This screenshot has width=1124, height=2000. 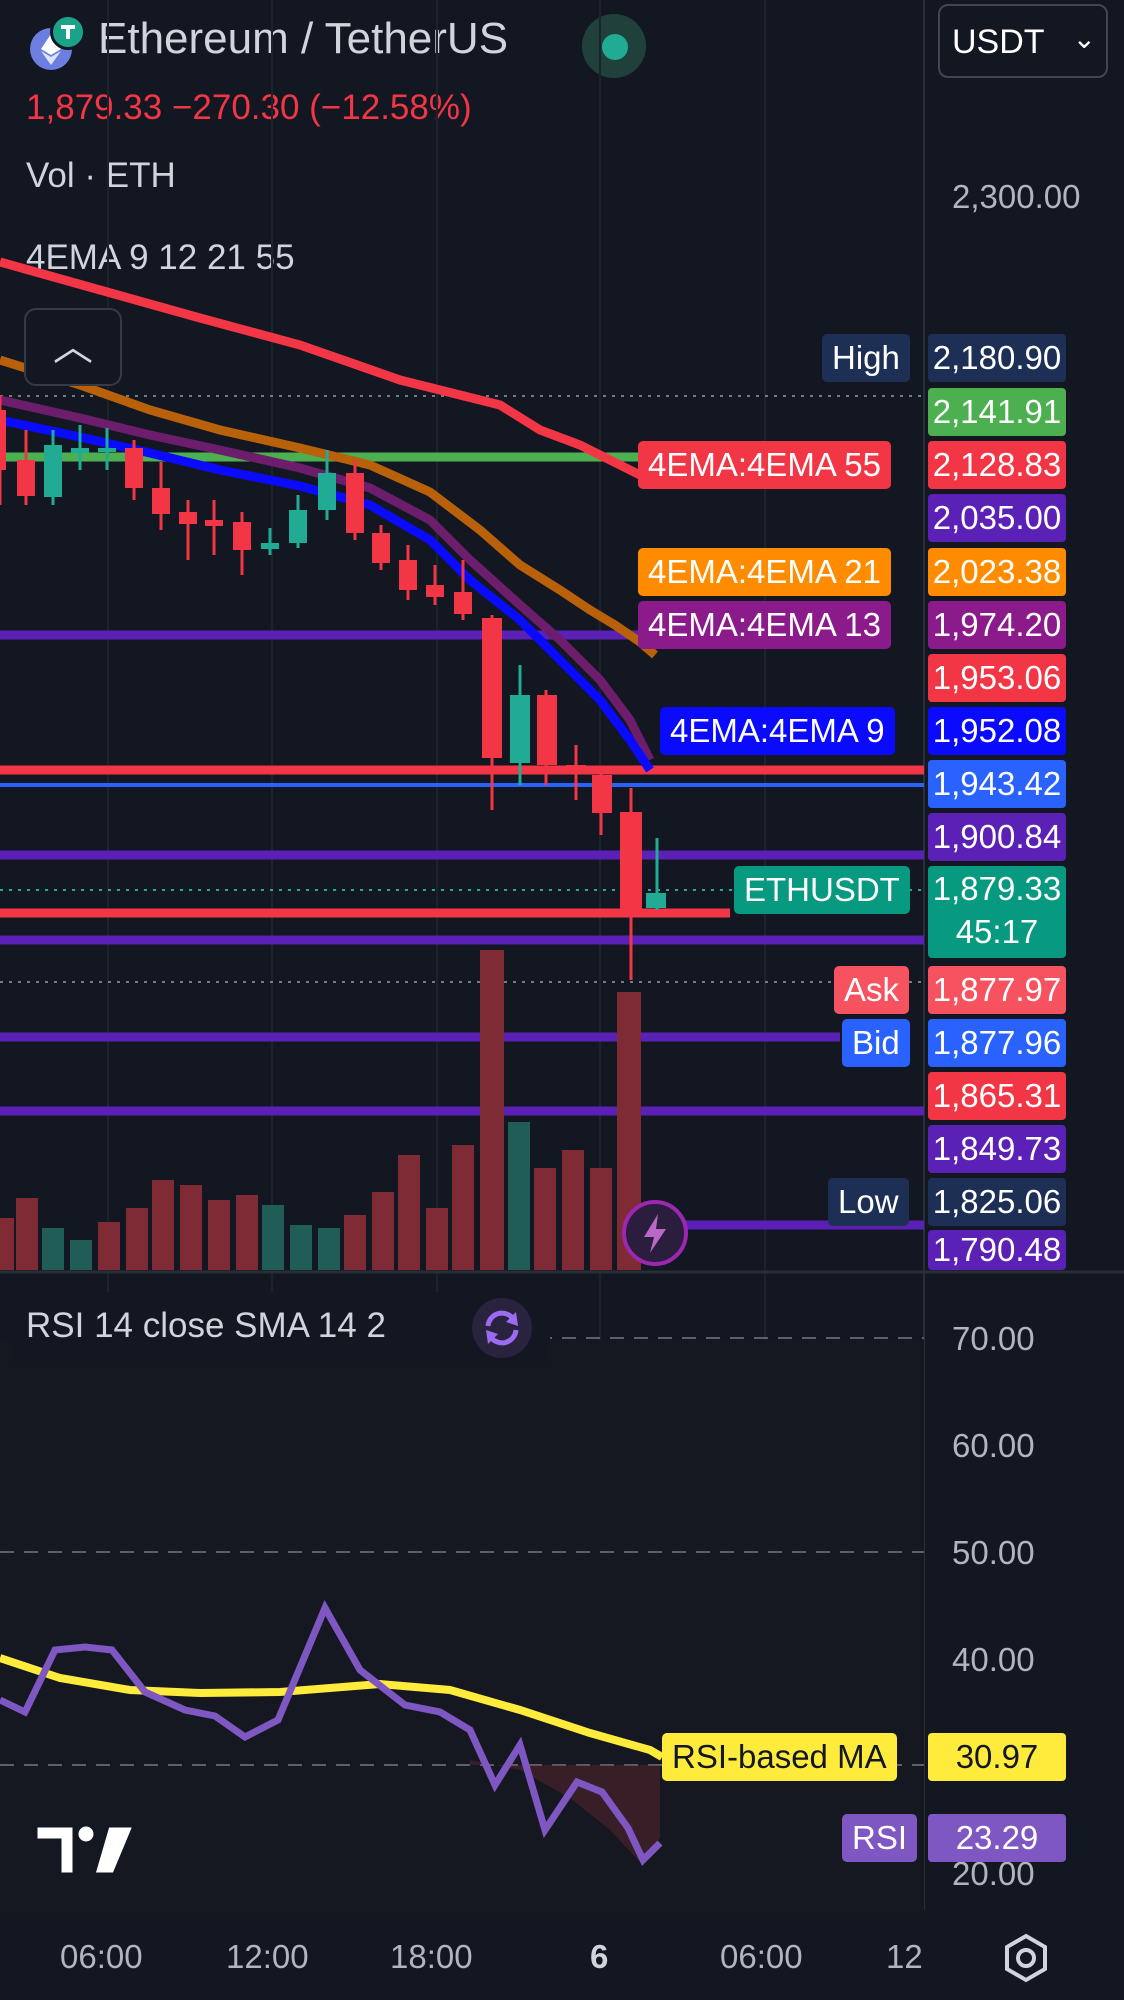 I want to click on ema21-value: 2,023.38, so click(x=997, y=572).